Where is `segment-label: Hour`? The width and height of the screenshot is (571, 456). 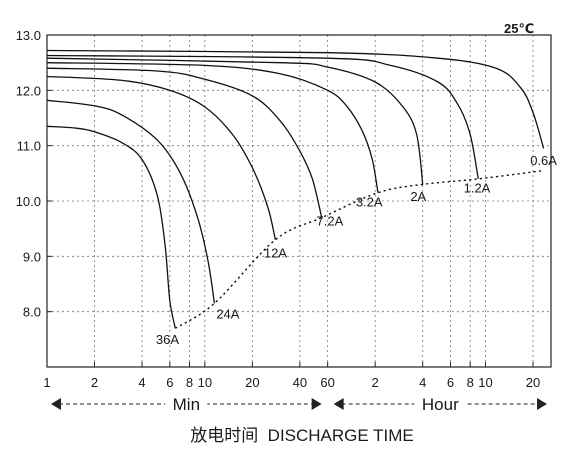 segment-label: Hour is located at coordinates (440, 404).